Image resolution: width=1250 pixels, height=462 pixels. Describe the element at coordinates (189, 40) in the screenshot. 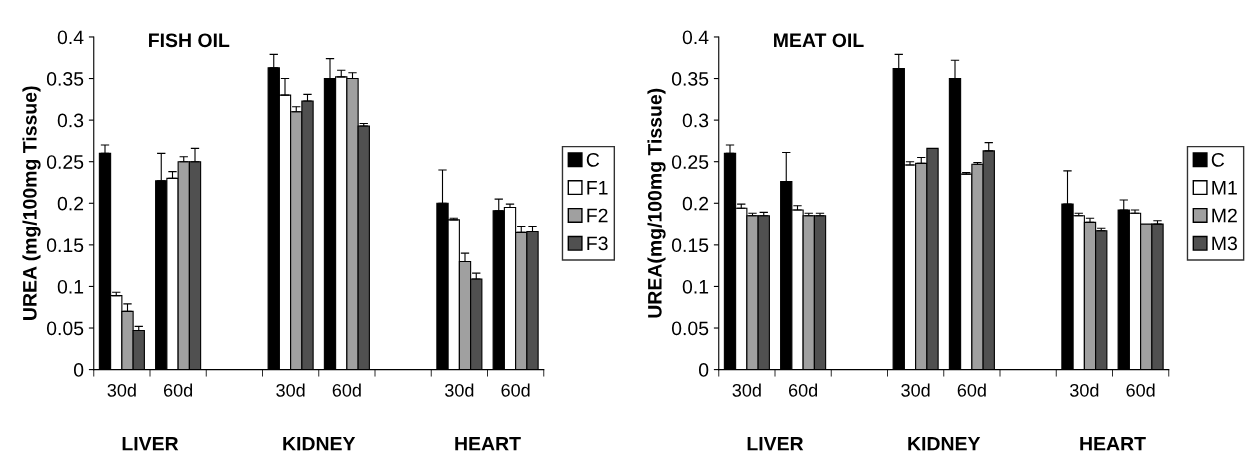

I see `chart-title: FISH OIL` at that location.